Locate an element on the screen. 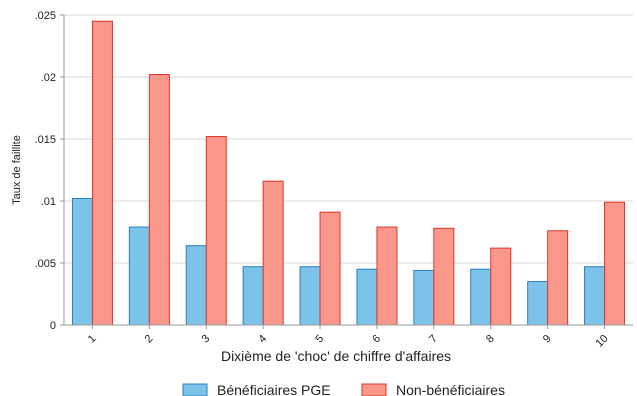  legend-label-non-beneficiaires: Non-bénéficiaires is located at coordinates (450, 389).